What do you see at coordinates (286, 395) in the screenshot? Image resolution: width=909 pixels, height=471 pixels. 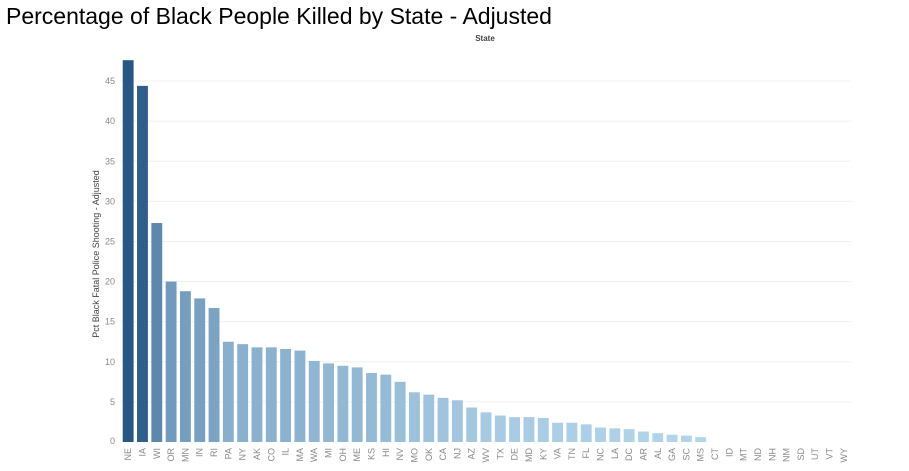 I see `bar-il` at bounding box center [286, 395].